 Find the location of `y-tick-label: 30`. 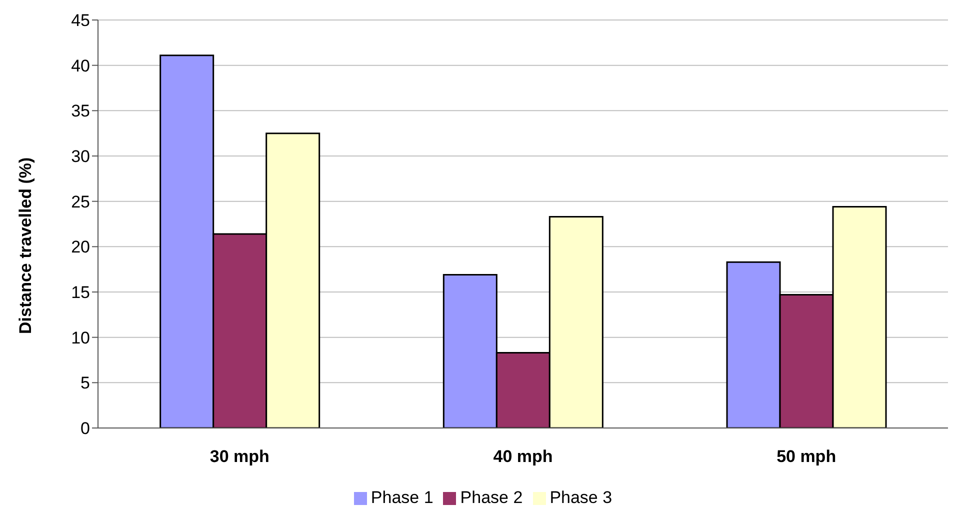

y-tick-label: 30 is located at coordinates (80, 156).